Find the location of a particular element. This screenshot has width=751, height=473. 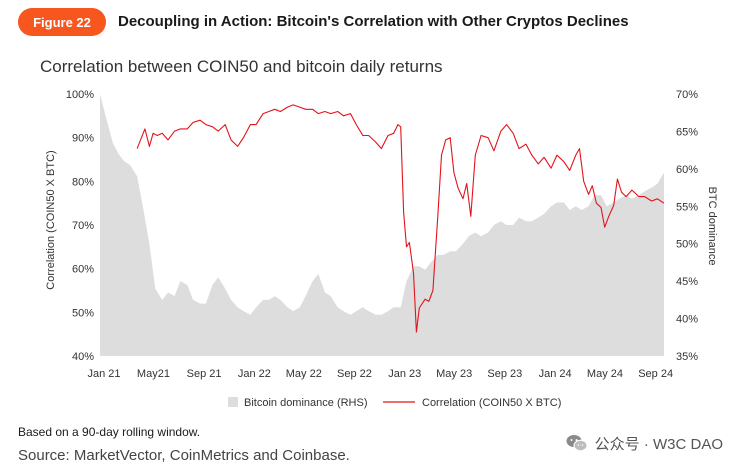

x-tick-label: Sep 22 is located at coordinates (354, 374).